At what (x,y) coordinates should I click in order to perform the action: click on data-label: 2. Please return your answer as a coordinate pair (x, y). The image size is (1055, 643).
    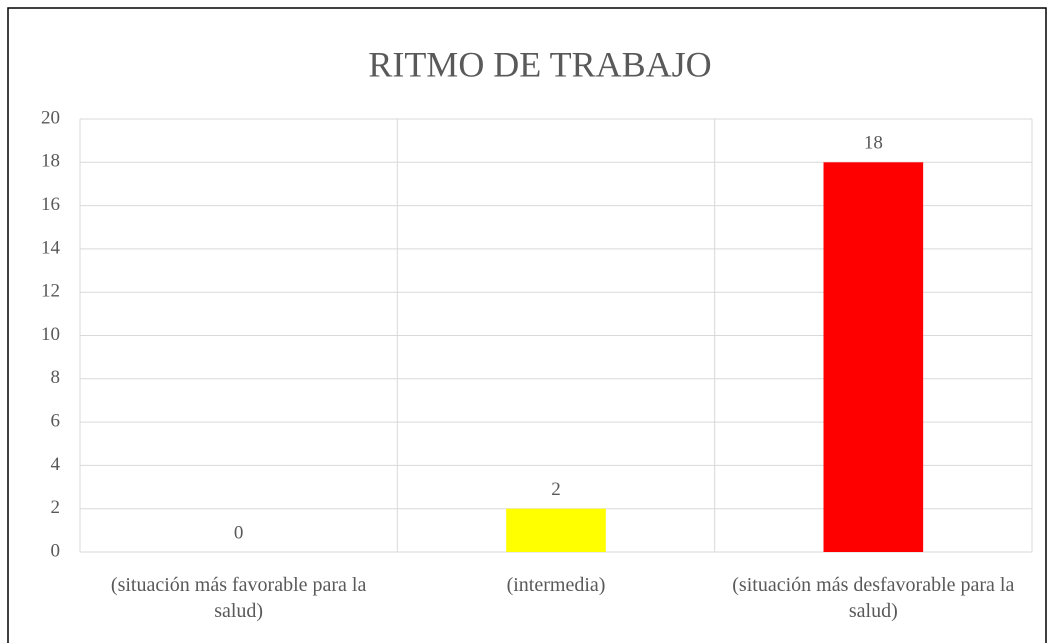
    Looking at the image, I should click on (556, 489).